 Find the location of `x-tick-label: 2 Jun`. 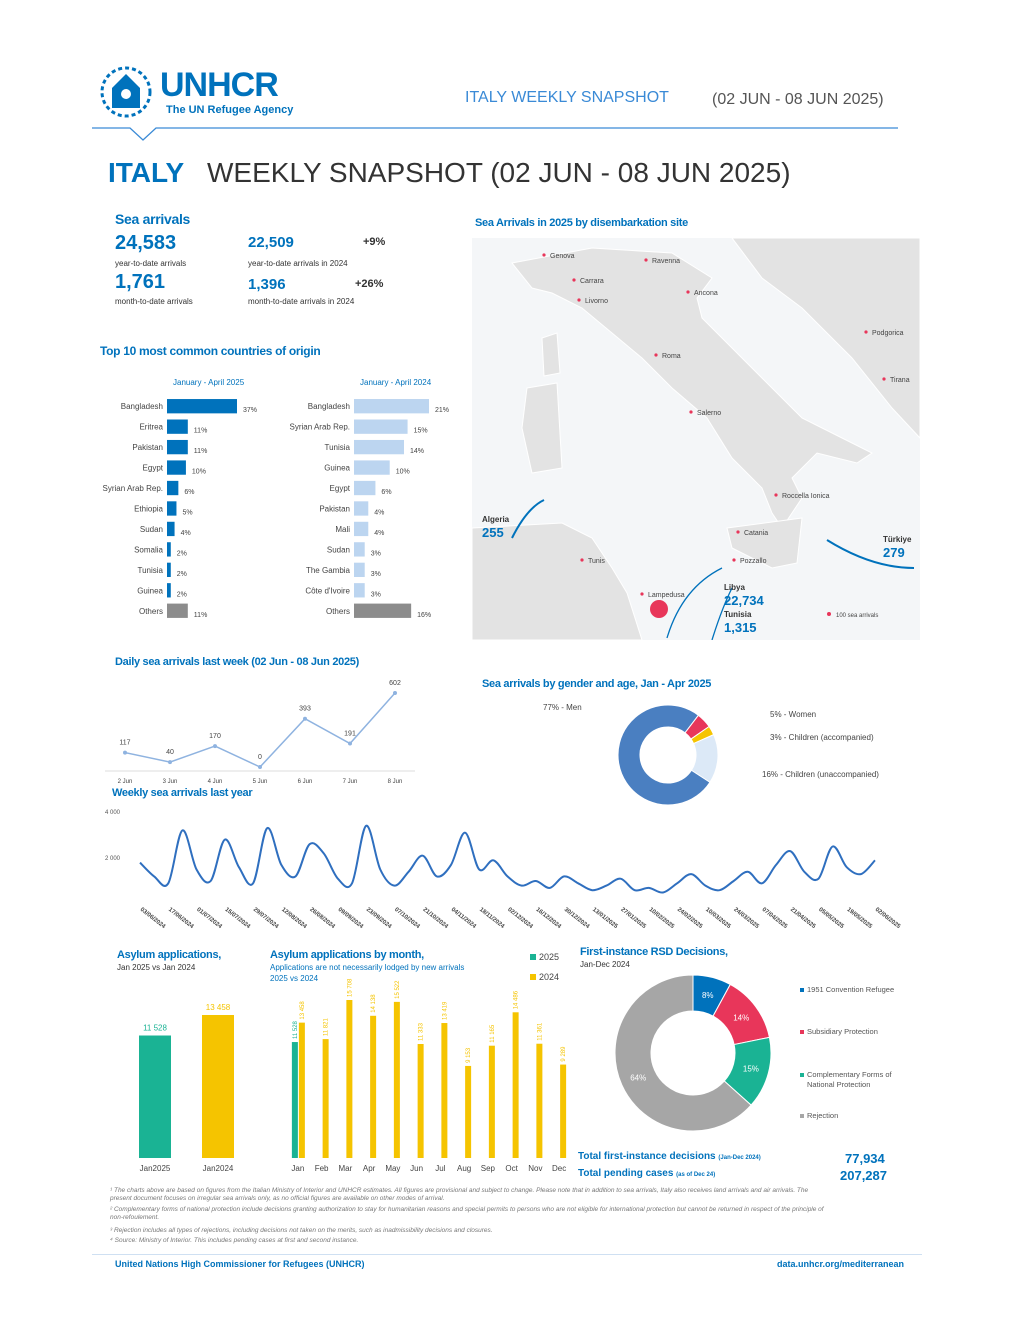

x-tick-label: 2 Jun is located at coordinates (125, 782).